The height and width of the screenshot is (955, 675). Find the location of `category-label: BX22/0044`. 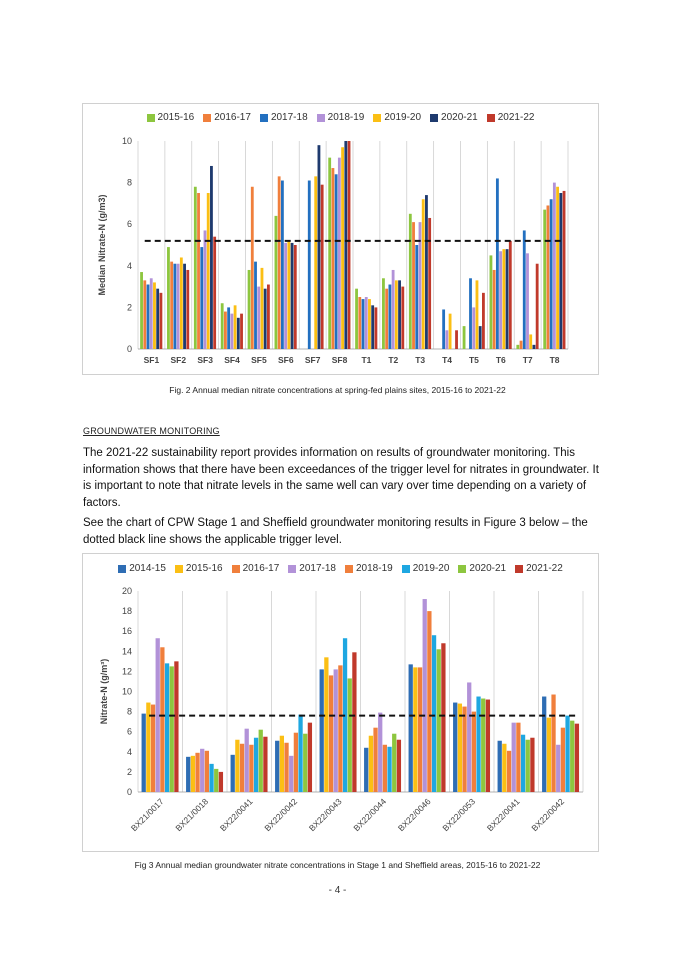

category-label: BX22/0044 is located at coordinates (369, 814).